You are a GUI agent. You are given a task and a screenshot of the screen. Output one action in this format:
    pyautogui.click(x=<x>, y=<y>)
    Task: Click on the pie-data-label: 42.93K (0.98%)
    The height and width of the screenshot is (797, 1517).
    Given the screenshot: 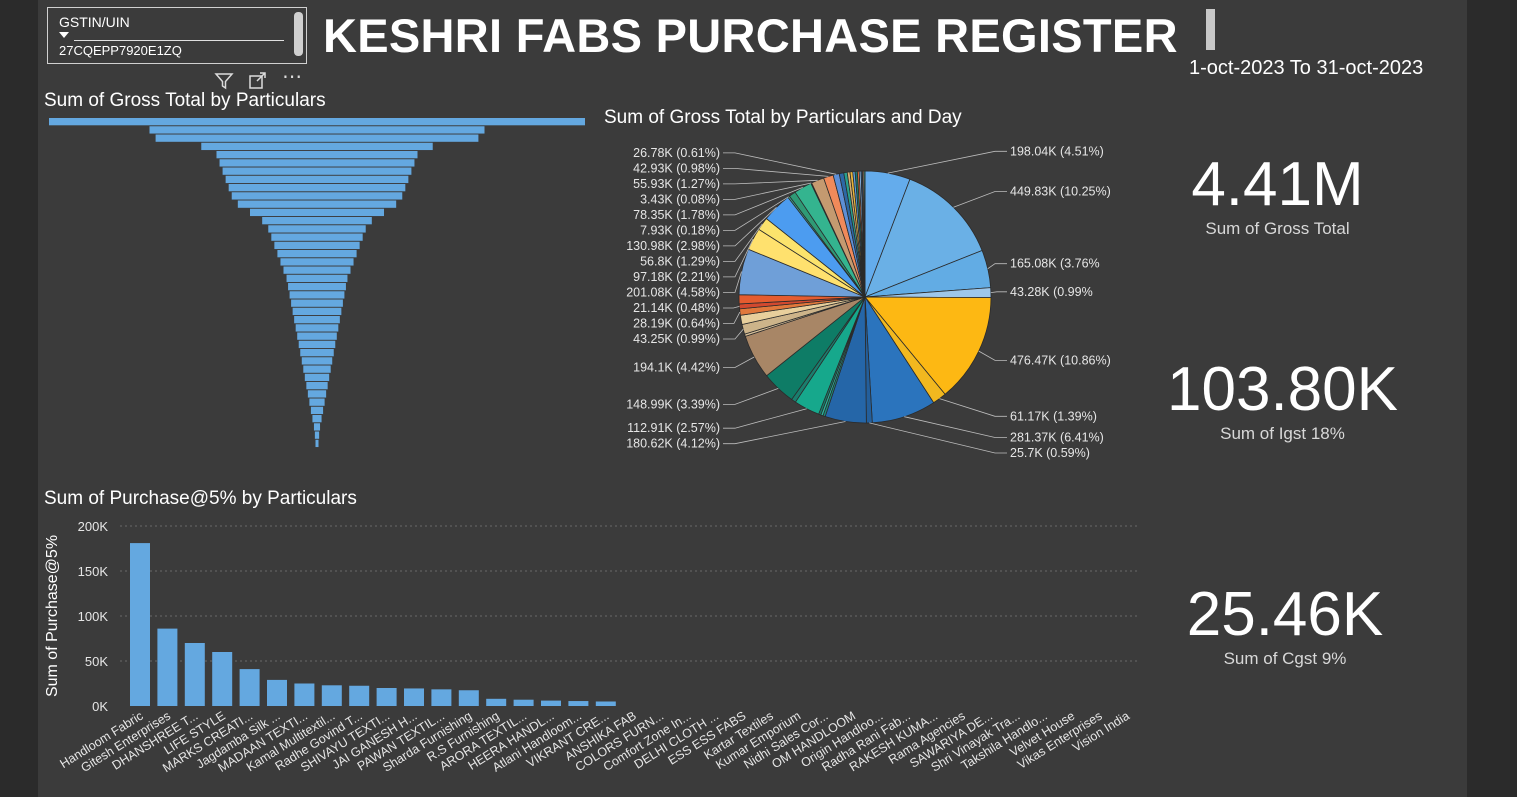 What is the action you would take?
    pyautogui.click(x=676, y=168)
    